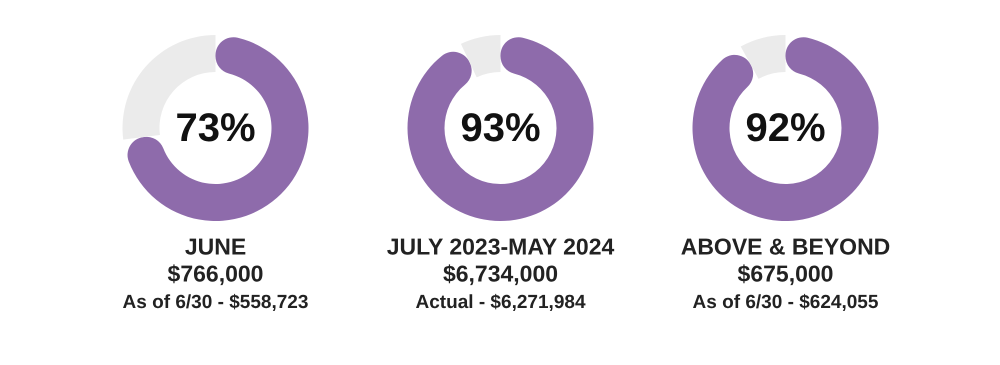  What do you see at coordinates (500, 273) in the screenshot?
I see `text: $6,734,000` at bounding box center [500, 273].